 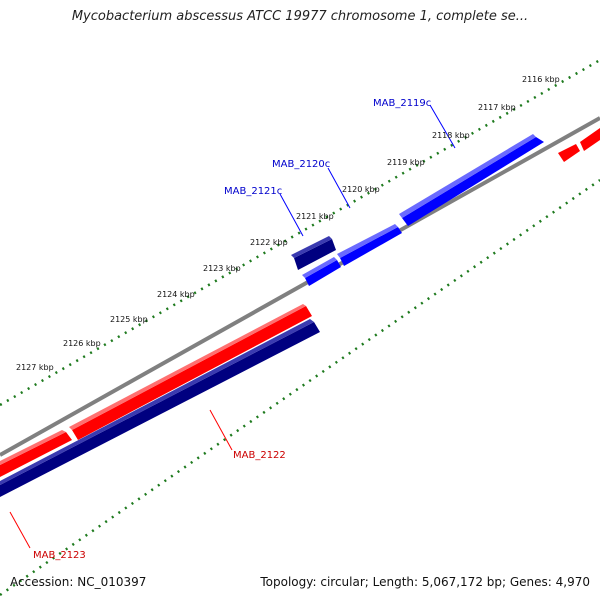 What do you see at coordinates (541, 79) in the screenshot?
I see `tick-label-2116: 2116 kbp` at bounding box center [541, 79].